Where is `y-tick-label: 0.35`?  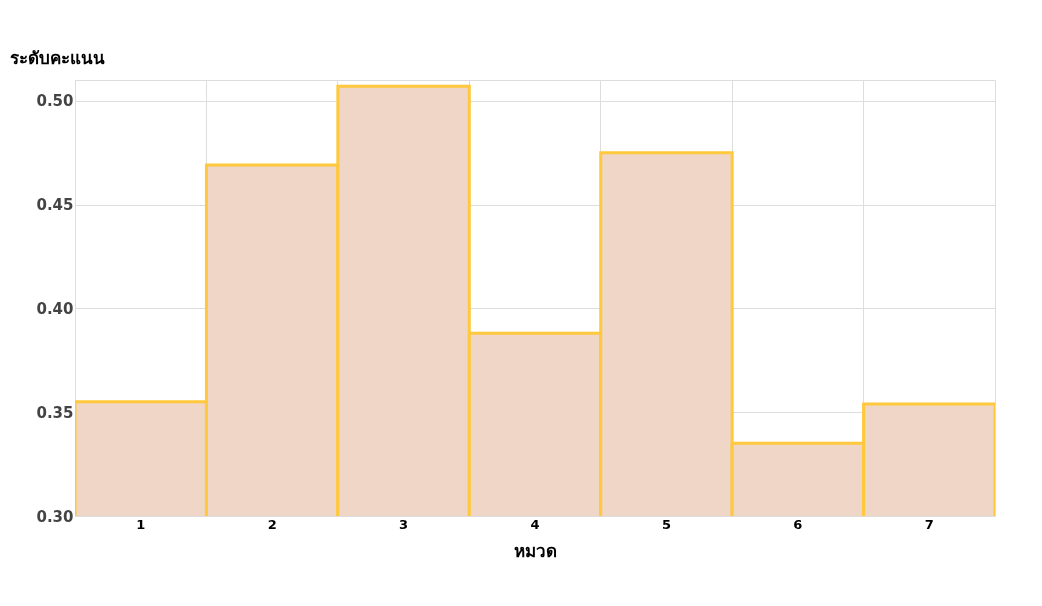 y-tick-label: 0.35 is located at coordinates (55, 412).